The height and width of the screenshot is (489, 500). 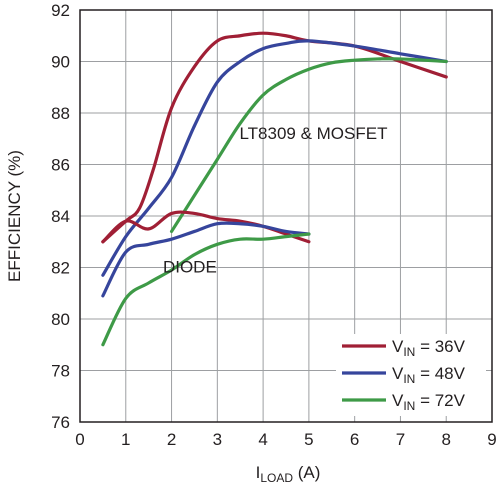 What do you see at coordinates (60, 319) in the screenshot?
I see `y-tick-label: 80` at bounding box center [60, 319].